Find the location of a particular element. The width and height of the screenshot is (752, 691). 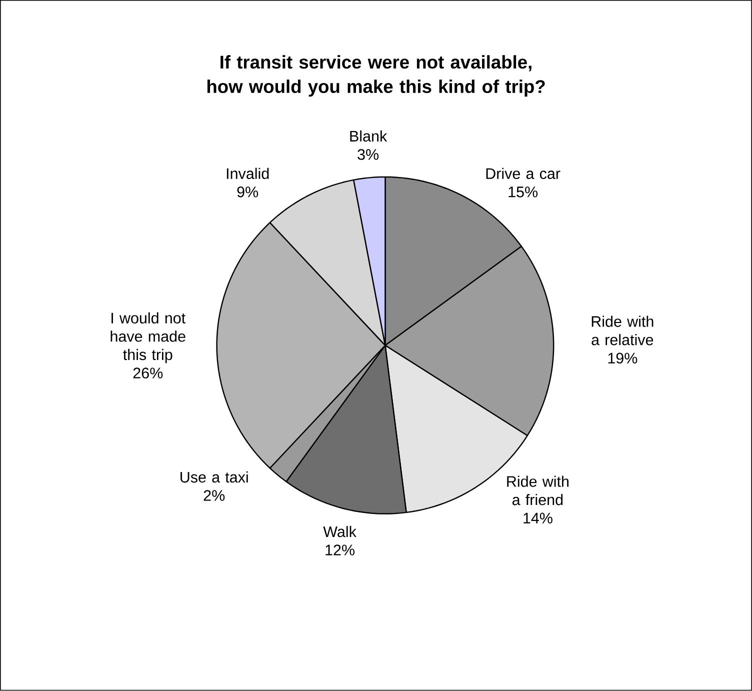

data-label: 3% is located at coordinates (368, 154).